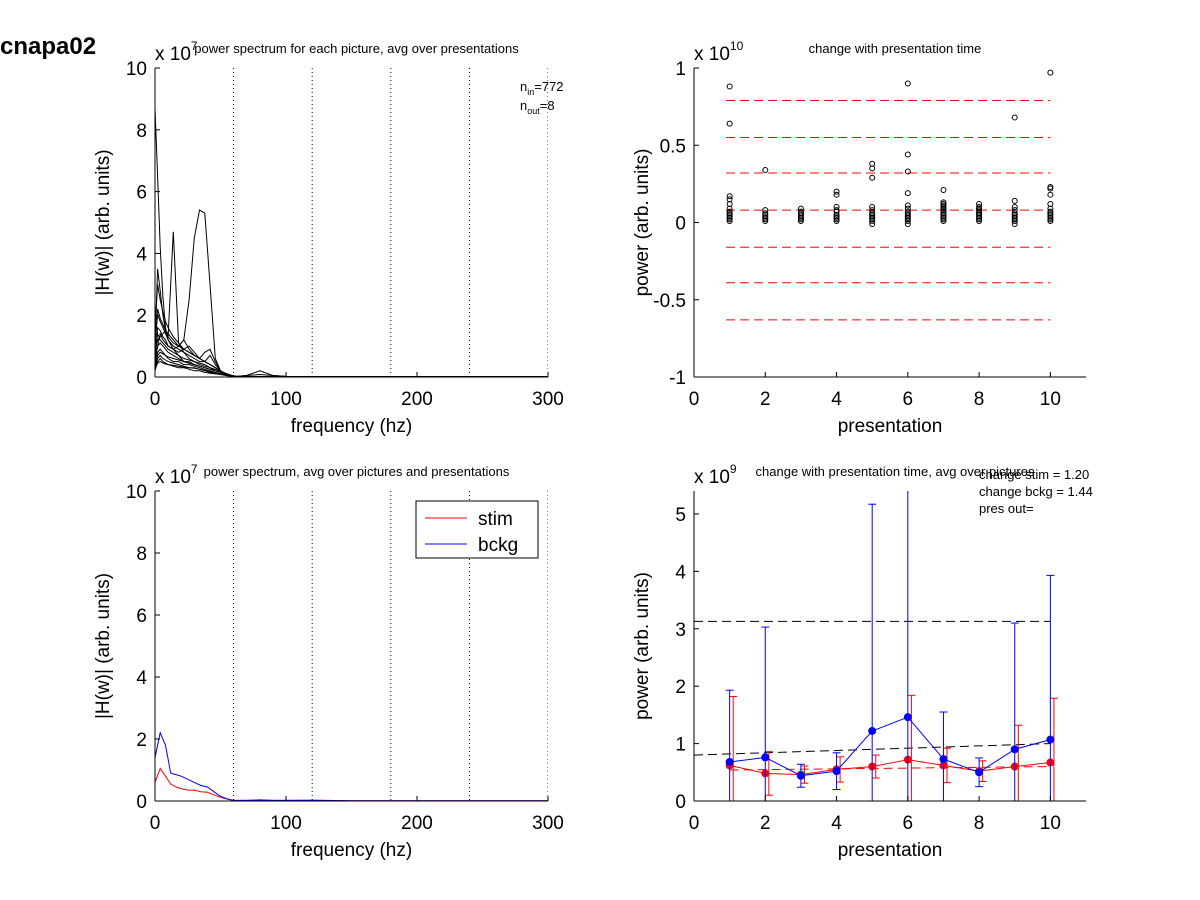 This screenshot has height=900, width=1200. I want to click on stats-annotation: change stim = 1.20, so click(1034, 474).